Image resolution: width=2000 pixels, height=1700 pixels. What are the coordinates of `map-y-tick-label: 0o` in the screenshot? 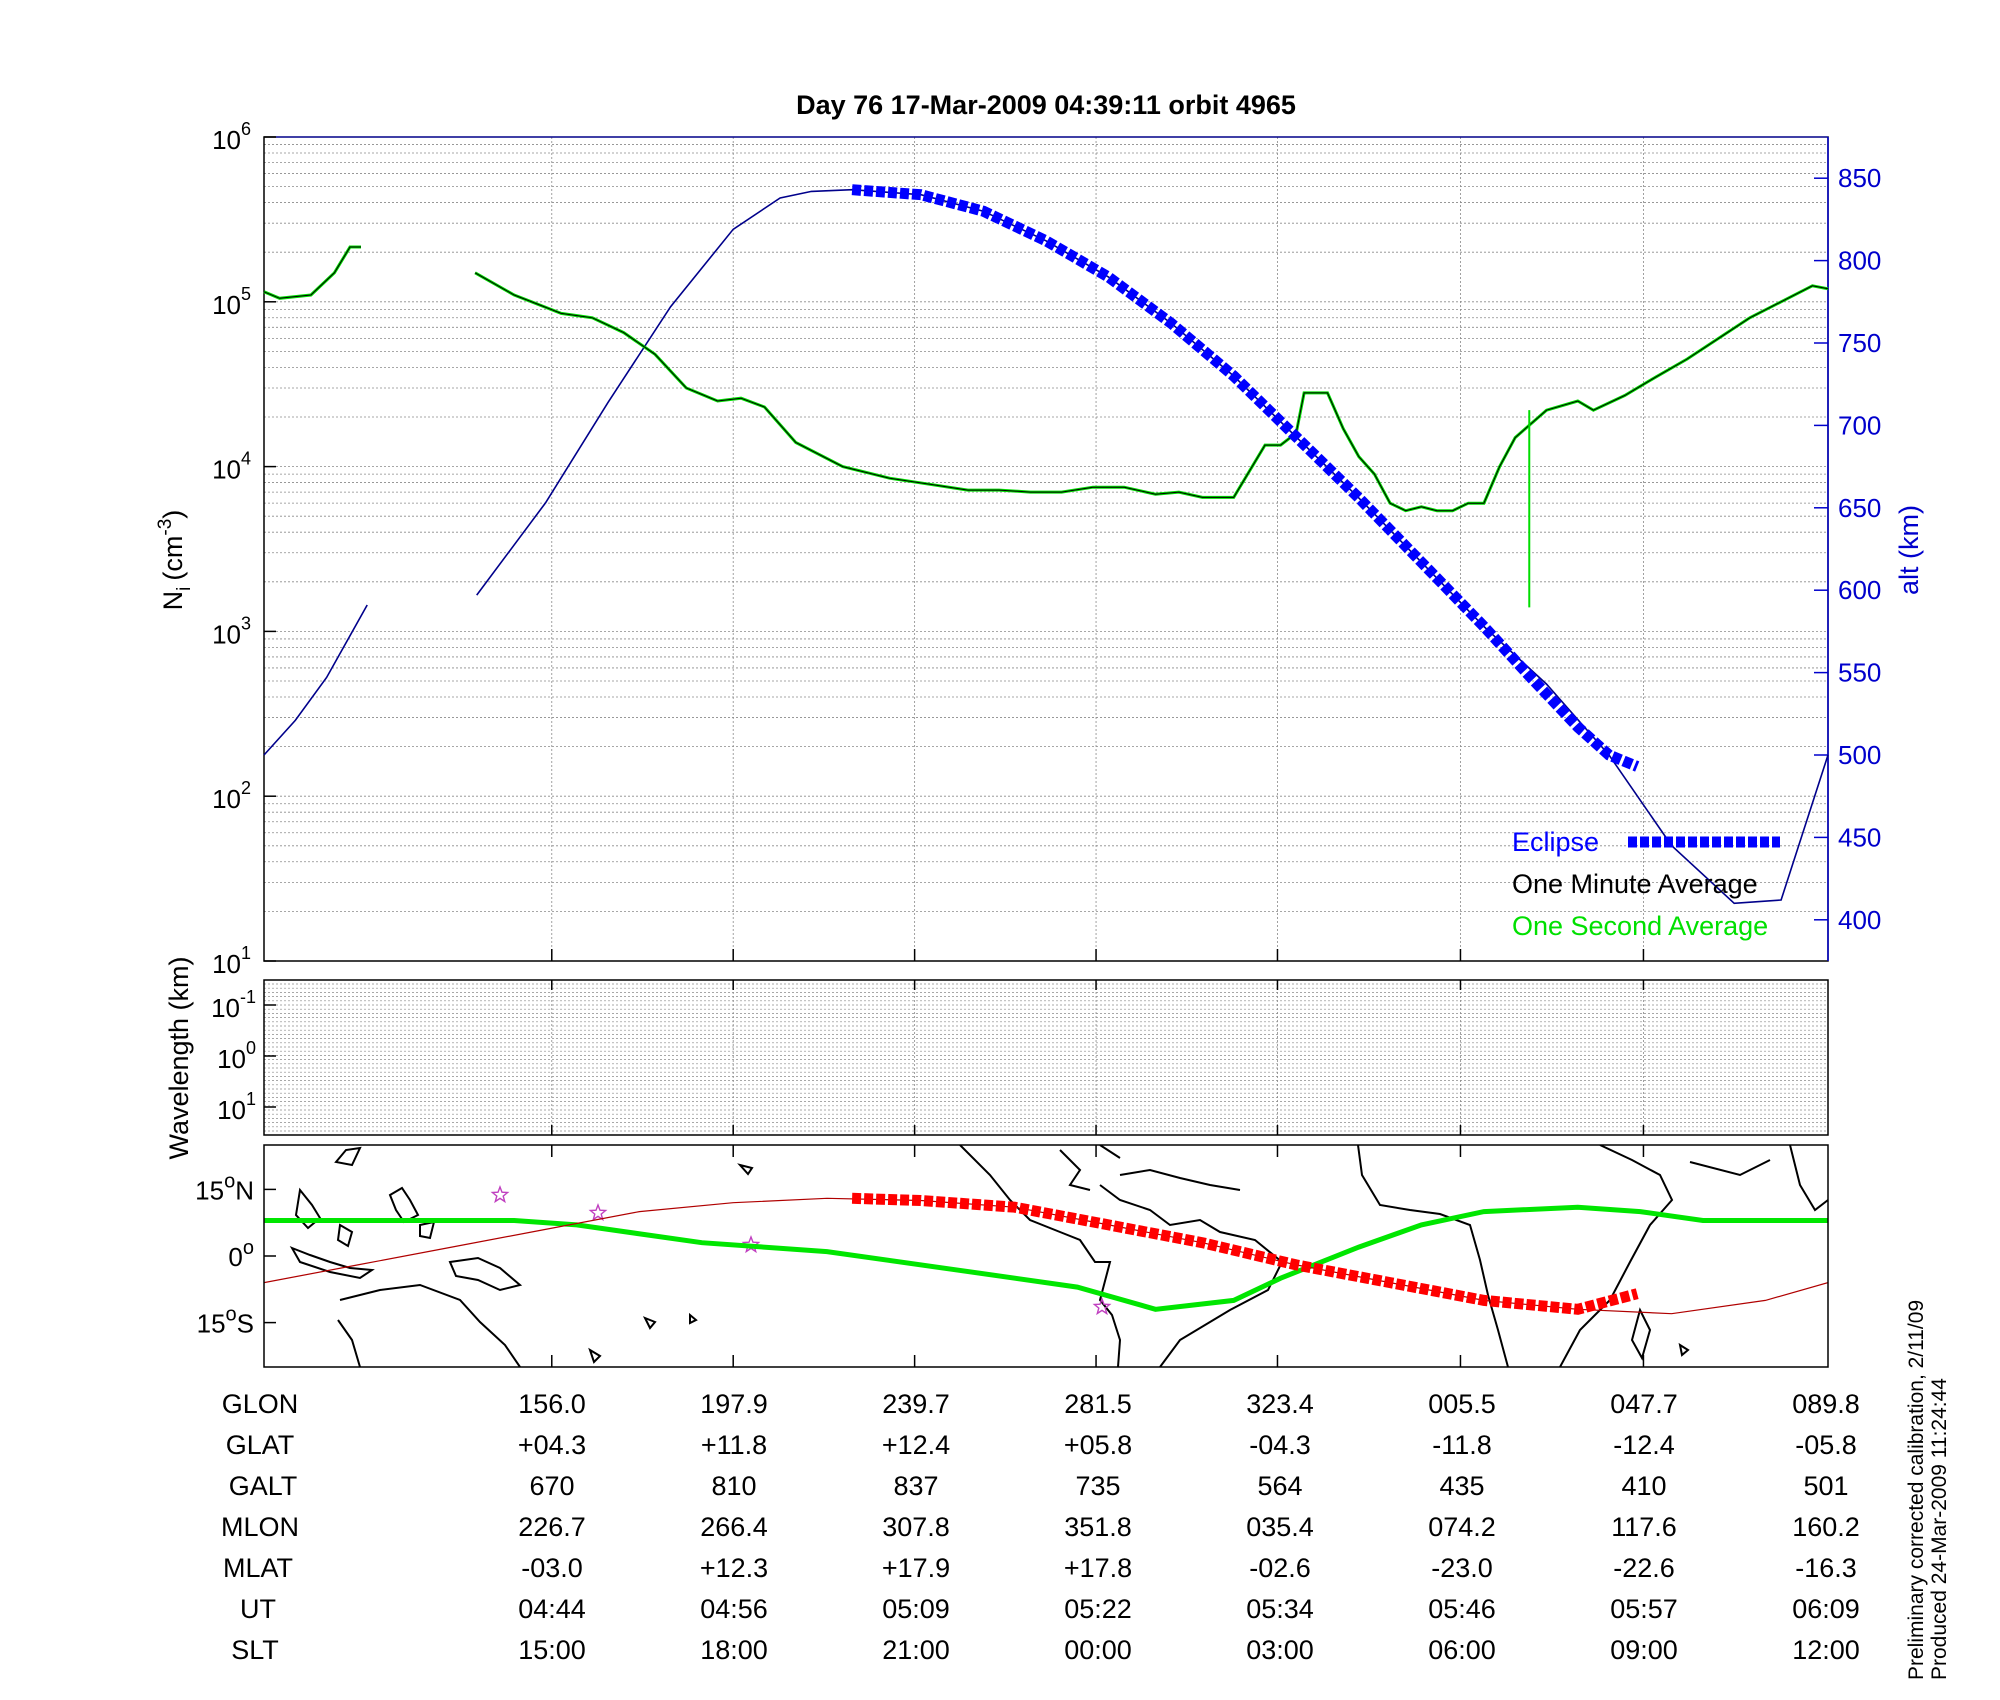 It's located at (241, 1254).